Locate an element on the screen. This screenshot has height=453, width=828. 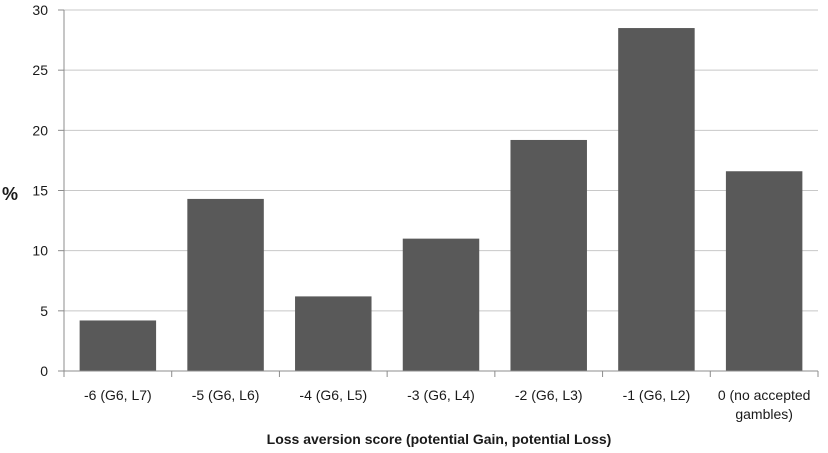
x-tick-label: 0 (no accepted gambles) is located at coordinates (764, 404).